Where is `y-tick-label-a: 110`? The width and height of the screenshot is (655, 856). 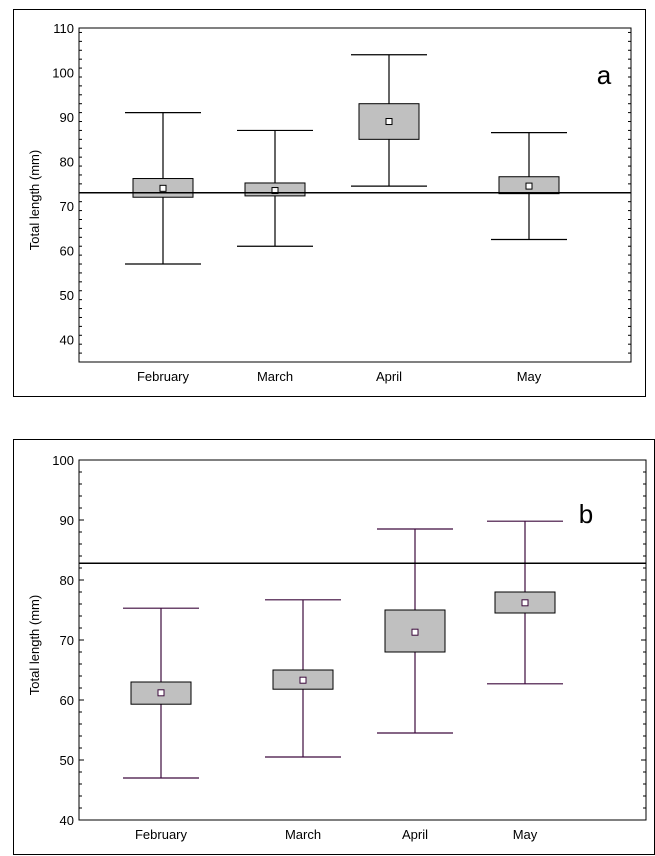 y-tick-label-a: 110 is located at coordinates (63, 28).